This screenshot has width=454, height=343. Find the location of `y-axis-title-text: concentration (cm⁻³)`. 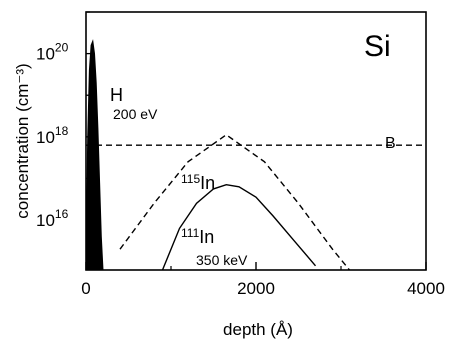

y-axis-title-text: concentration (cm⁻³) is located at coordinates (22, 140).